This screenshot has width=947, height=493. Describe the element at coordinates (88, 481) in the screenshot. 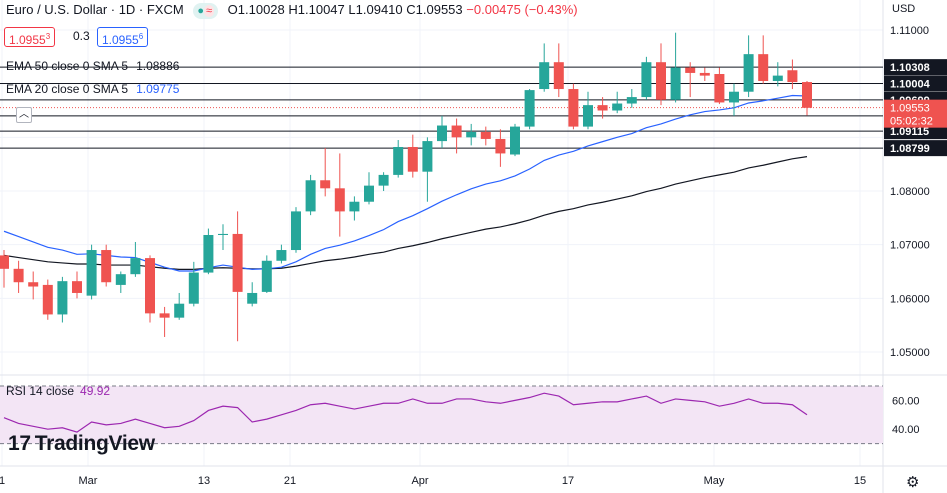

I see `time-tick-label: Mar` at that location.